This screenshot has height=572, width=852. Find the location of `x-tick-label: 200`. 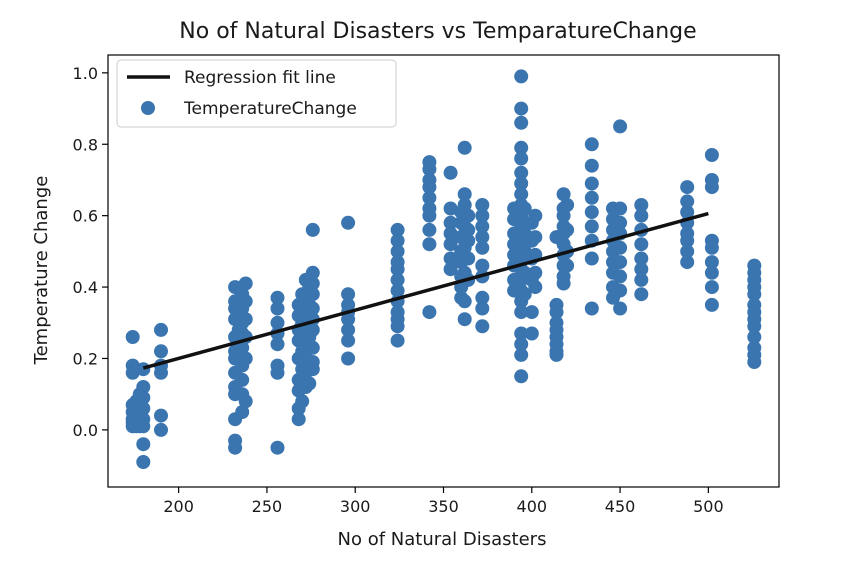

x-tick-label: 200 is located at coordinates (178, 506).